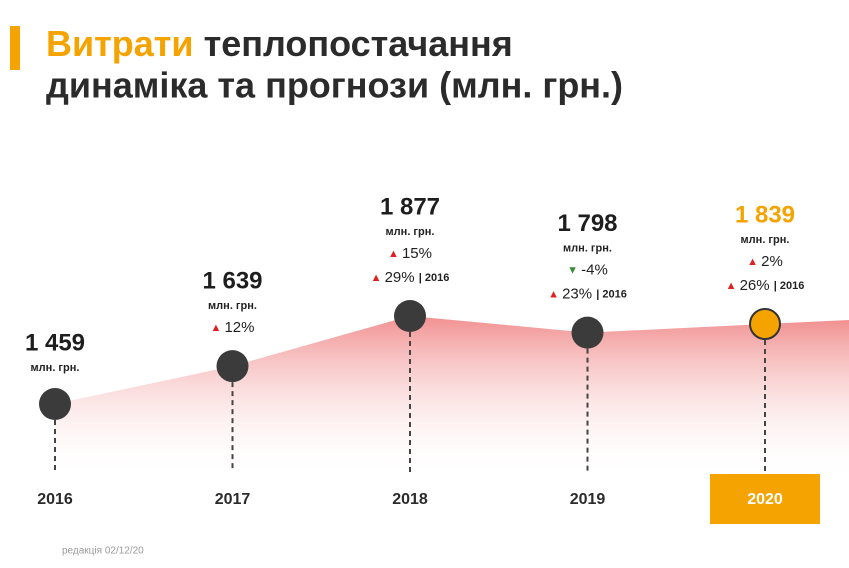 The image size is (849, 568). Describe the element at coordinates (755, 285) in the screenshot. I see `change-base-value: 26%` at that location.